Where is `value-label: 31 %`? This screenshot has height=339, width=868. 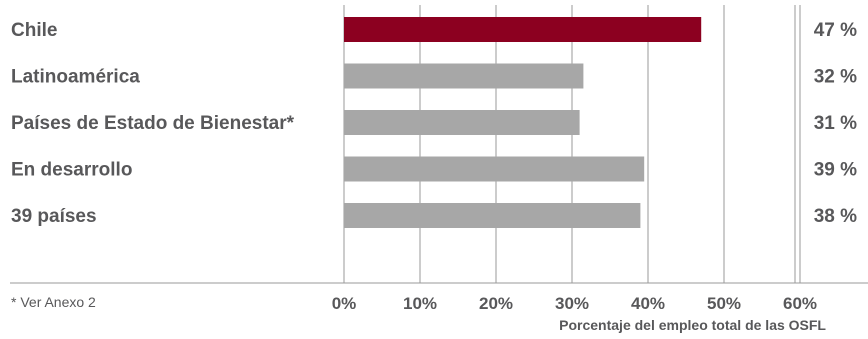 value-label: 31 % is located at coordinates (835, 123).